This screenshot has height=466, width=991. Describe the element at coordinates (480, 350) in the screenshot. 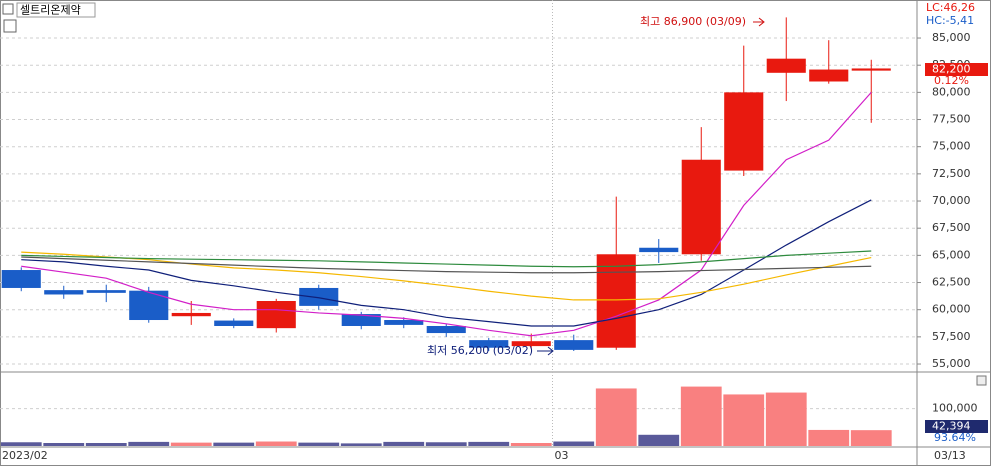

I see `low-label: 최저 56,200 (03/02)` at that location.